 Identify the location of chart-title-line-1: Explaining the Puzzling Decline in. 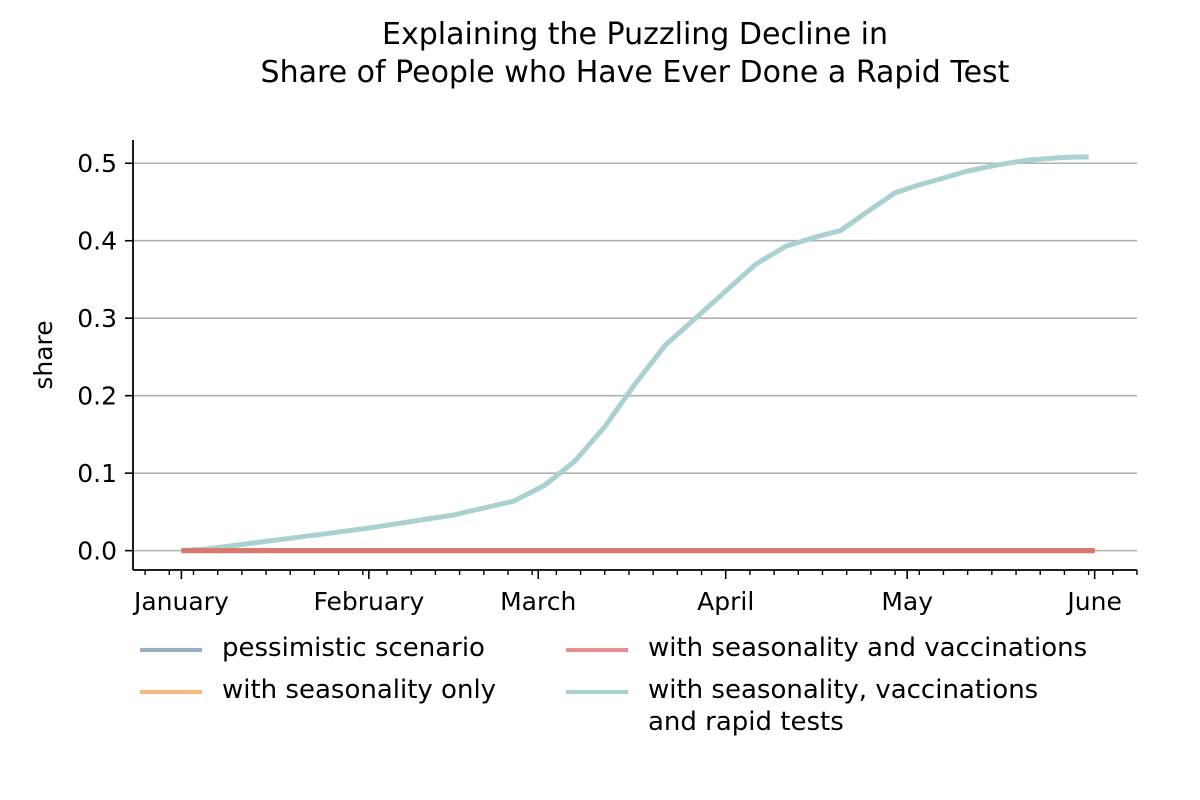
(635, 34).